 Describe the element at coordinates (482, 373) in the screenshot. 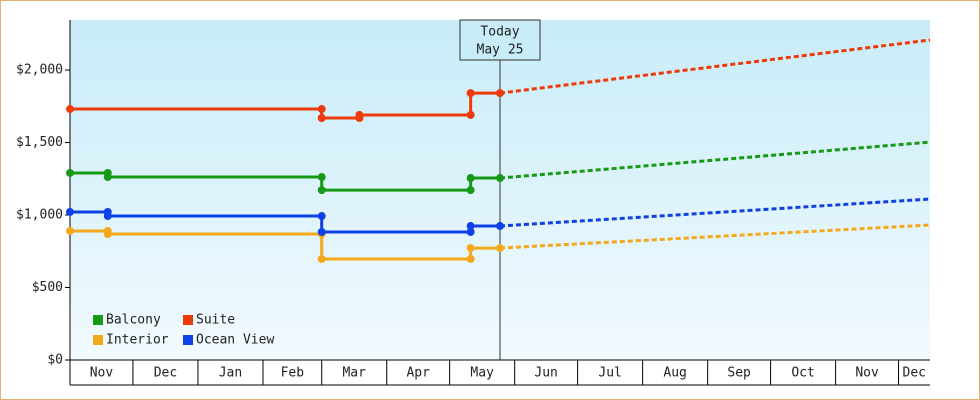

I see `x-tick-label: May` at that location.